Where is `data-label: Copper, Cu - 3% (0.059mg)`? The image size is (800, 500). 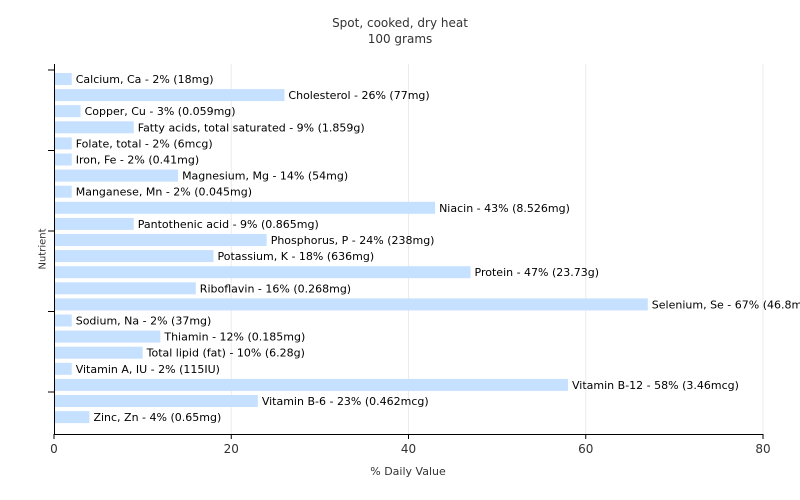 data-label: Copper, Cu - 3% (0.059mg) is located at coordinates (160, 111).